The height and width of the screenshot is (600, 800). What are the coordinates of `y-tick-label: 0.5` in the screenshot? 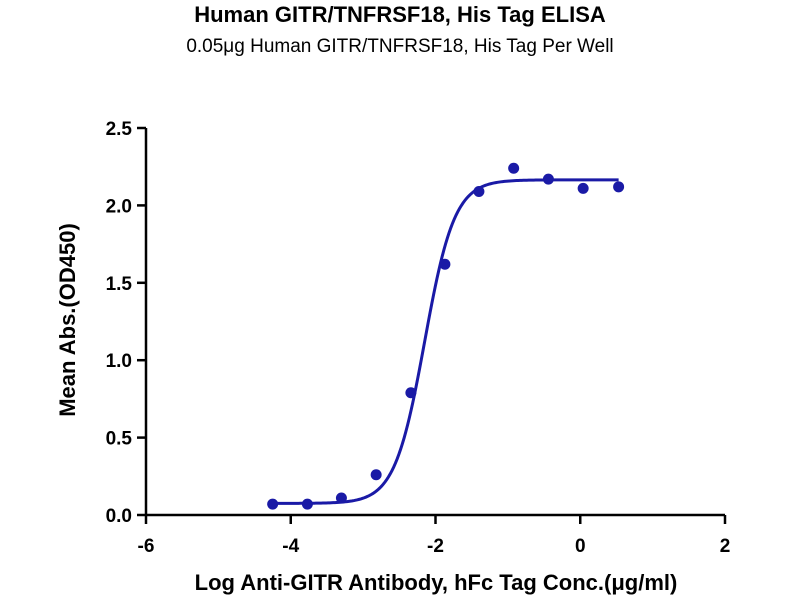 It's located at (119, 439).